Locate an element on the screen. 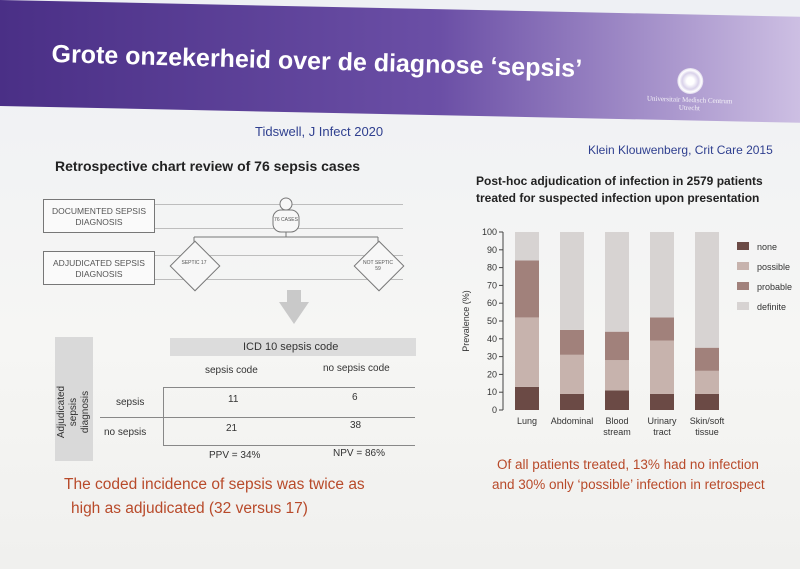 The height and width of the screenshot is (569, 800). documented-diagnosis-label: DOCUMENTED SEPSIS DIAGNOSIS is located at coordinates (99, 216).